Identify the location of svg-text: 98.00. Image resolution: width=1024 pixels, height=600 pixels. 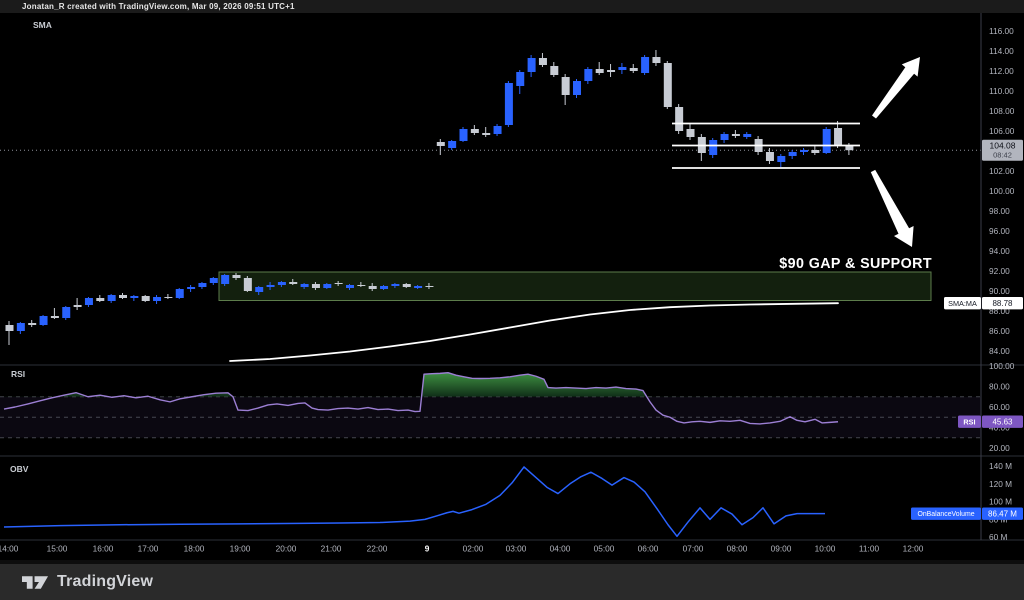
(999, 211).